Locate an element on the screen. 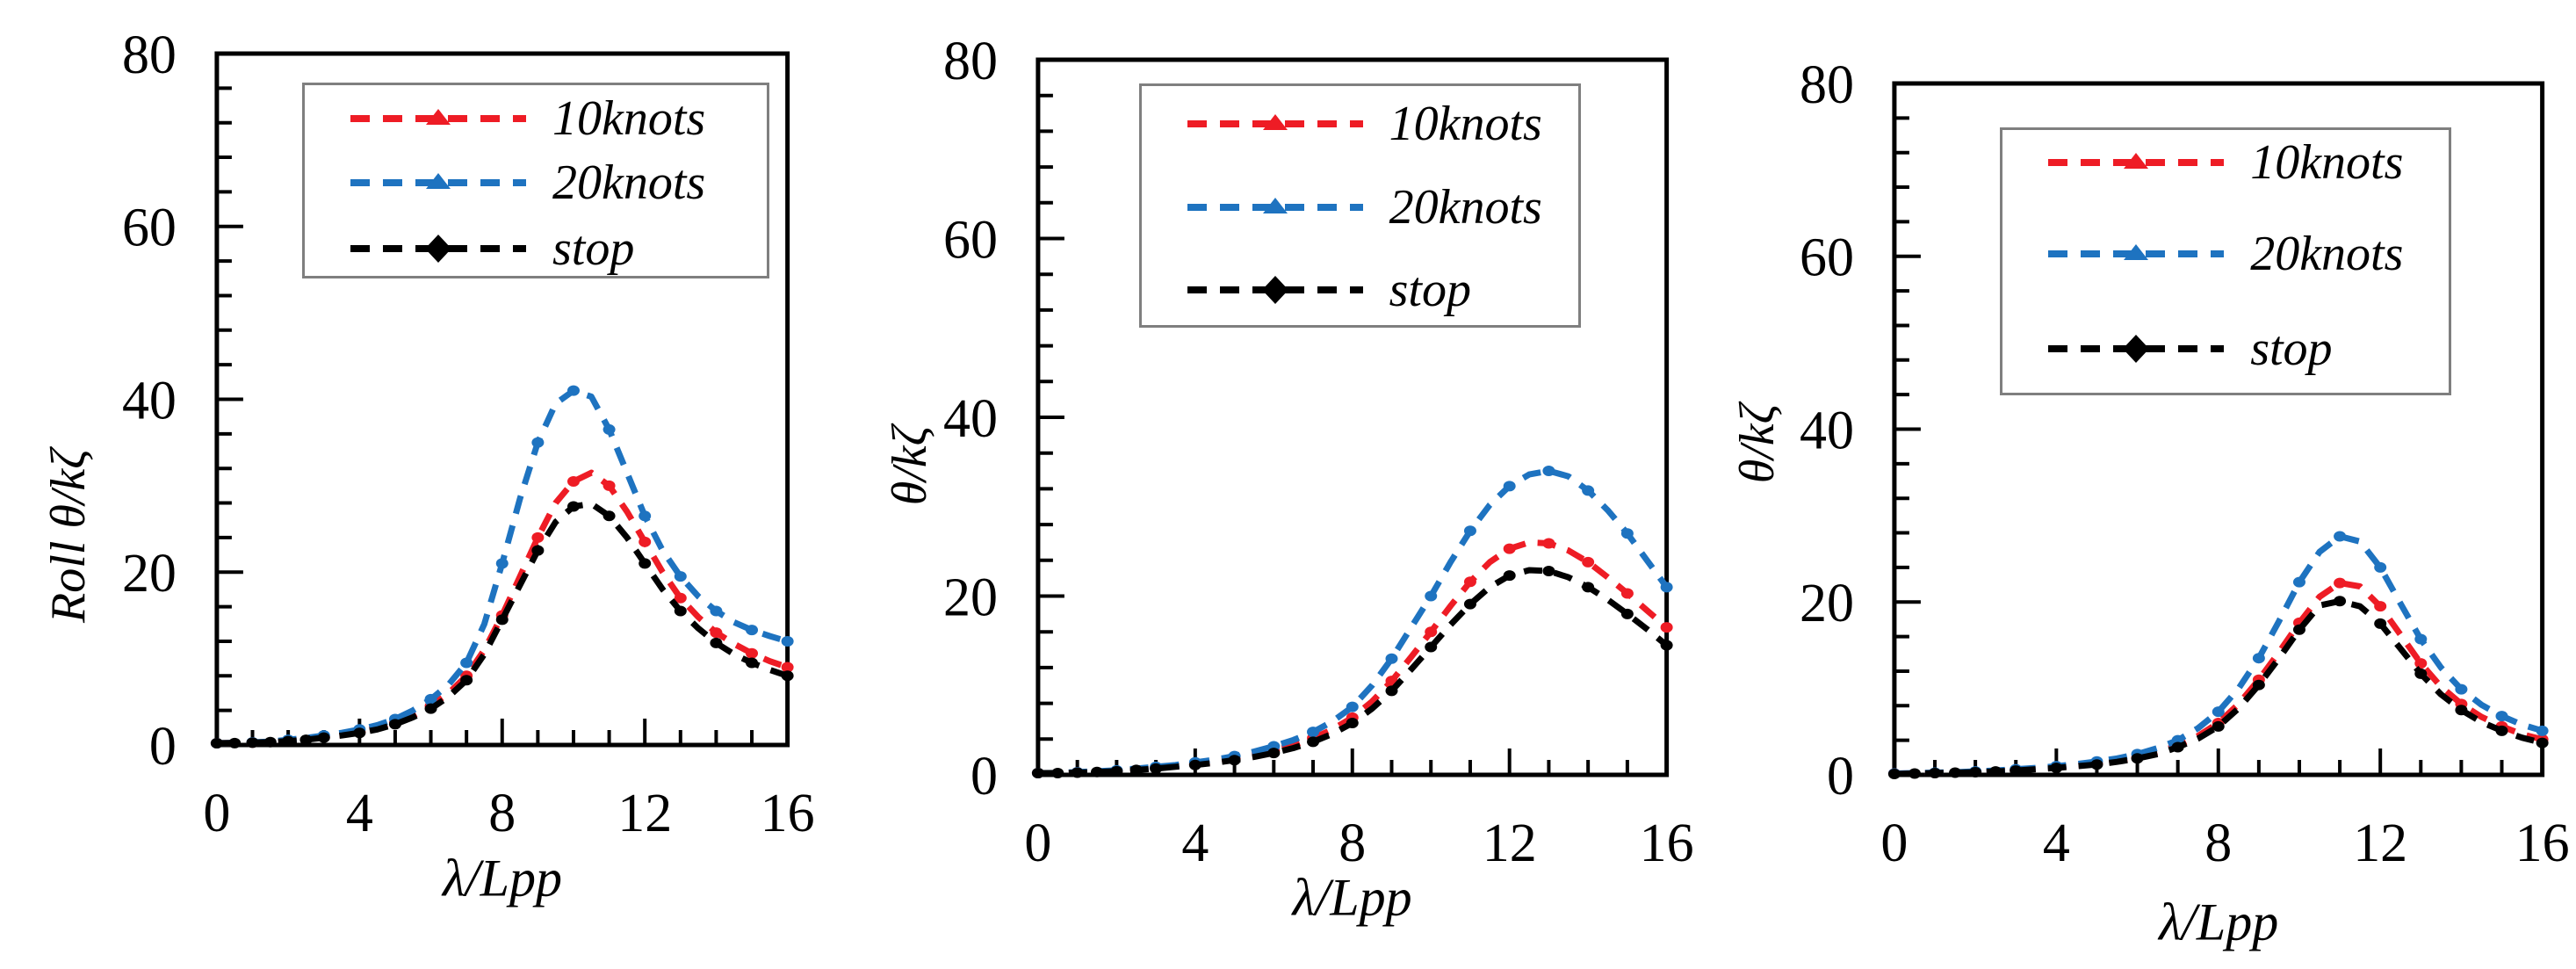  y-axis-title: Roll θ/kζ is located at coordinates (68, 536).